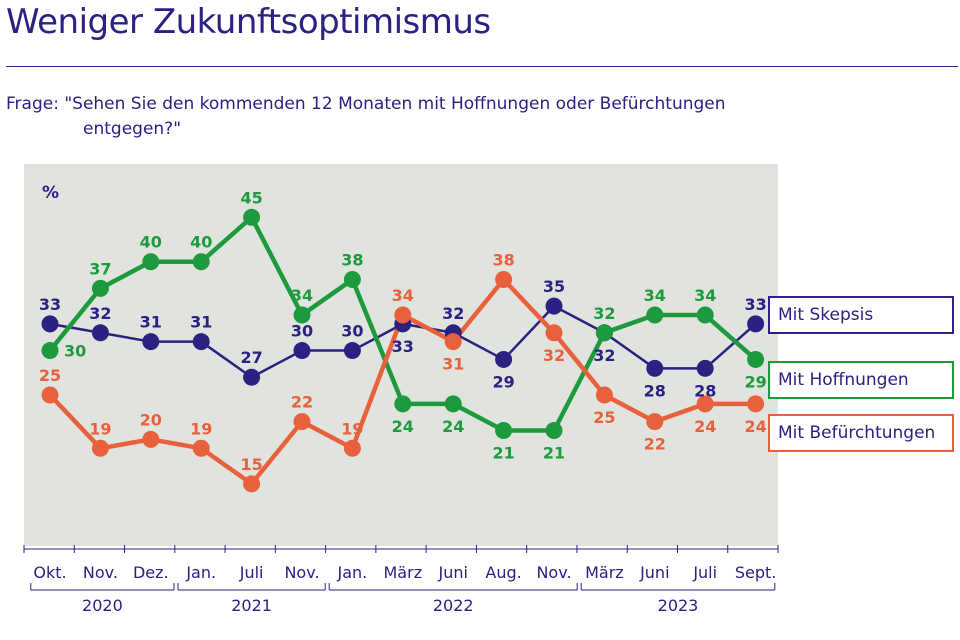  I want to click on x-tick-label: Jan., so click(200, 572).